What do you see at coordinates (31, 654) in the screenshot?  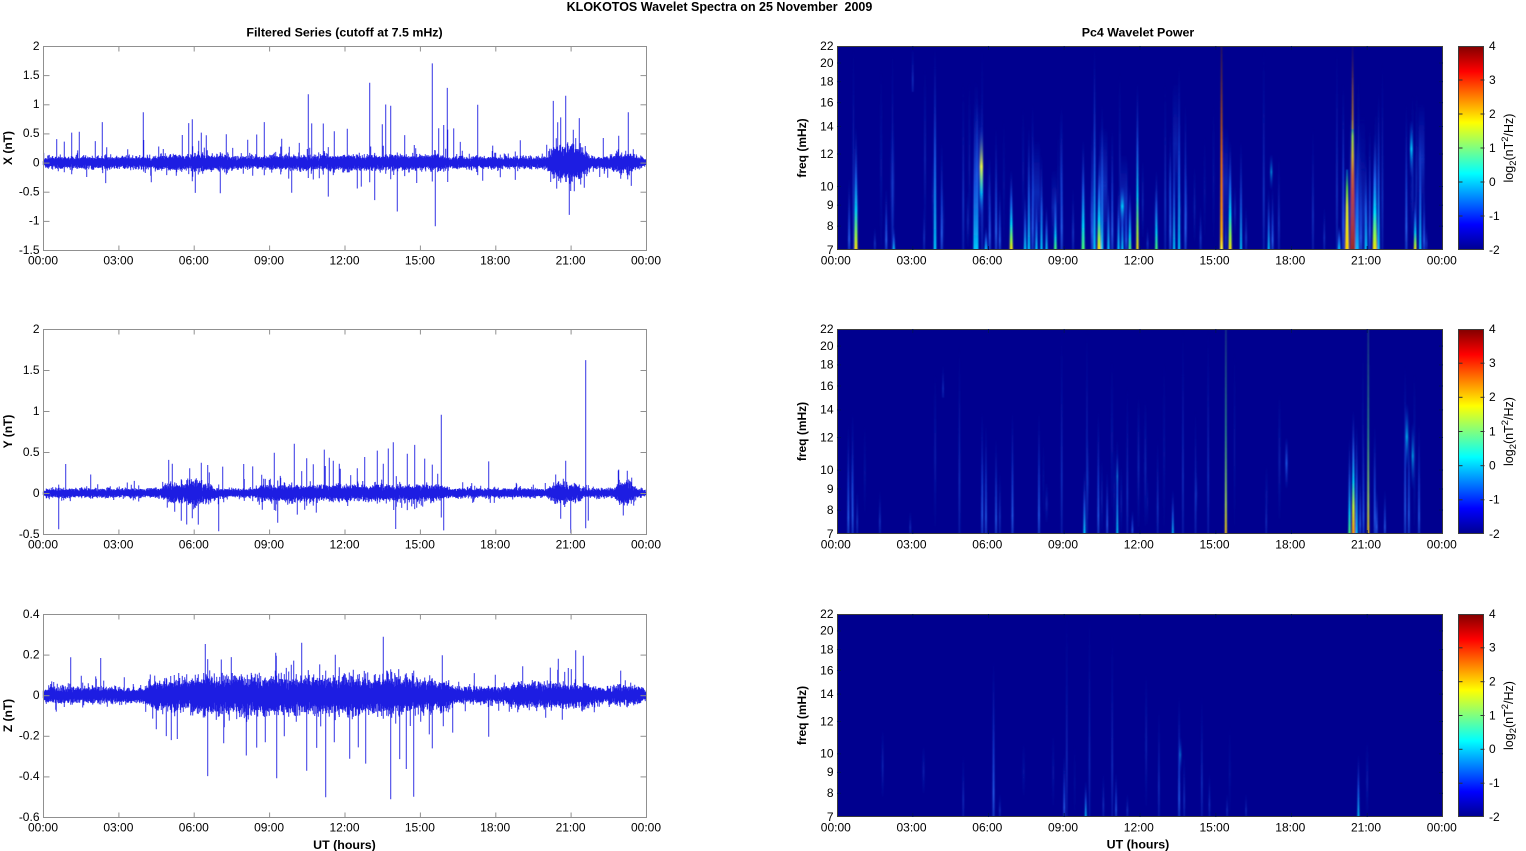 I see `svg-text: 0.2` at bounding box center [31, 654].